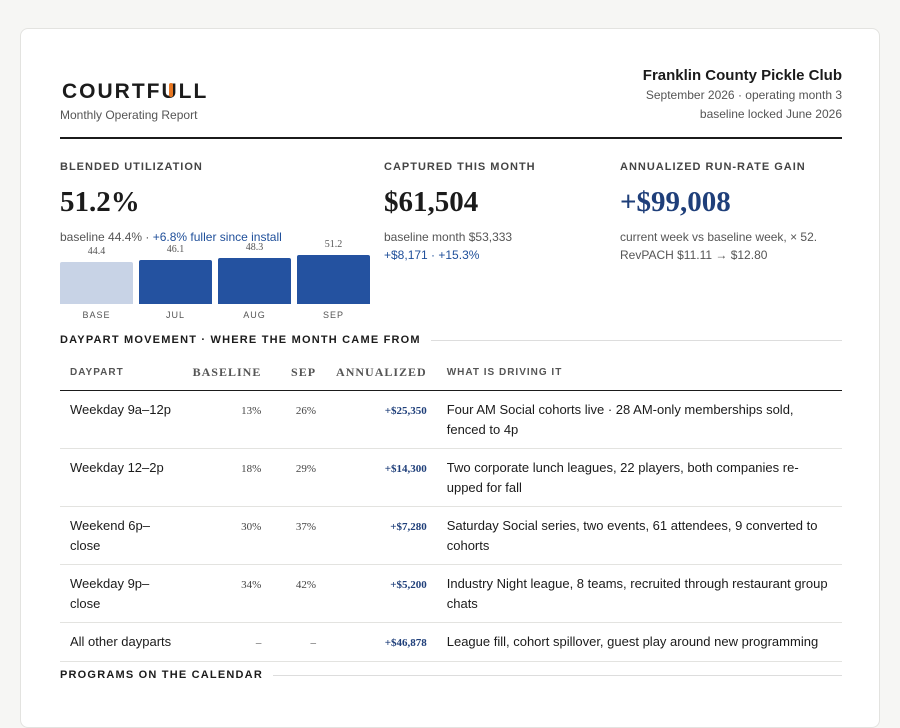 This screenshot has height=728, width=900. What do you see at coordinates (639, 373) in the screenshot?
I see `col-driver: WHAT IS DRIVING IT` at bounding box center [639, 373].